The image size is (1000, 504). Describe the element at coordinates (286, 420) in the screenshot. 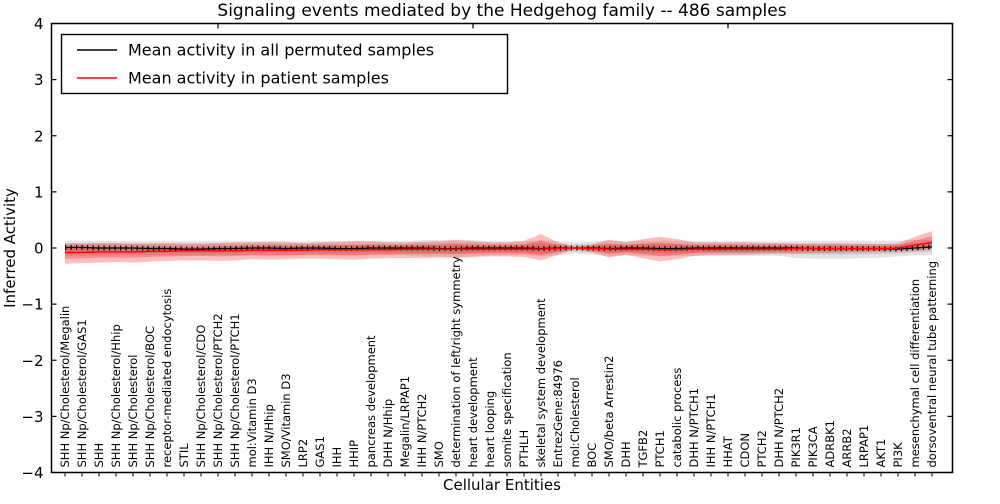

I see `x-tick-label: SMO/Vitamin D3` at that location.